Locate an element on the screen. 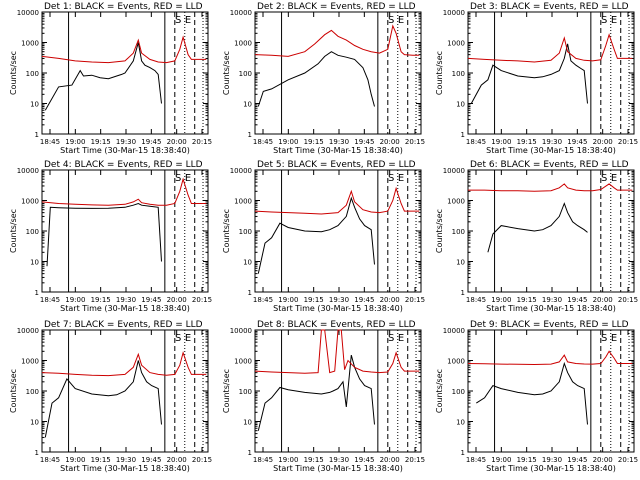  panel-title: Det 1: BLACK = Events, RED = LLD is located at coordinates (123, 7).